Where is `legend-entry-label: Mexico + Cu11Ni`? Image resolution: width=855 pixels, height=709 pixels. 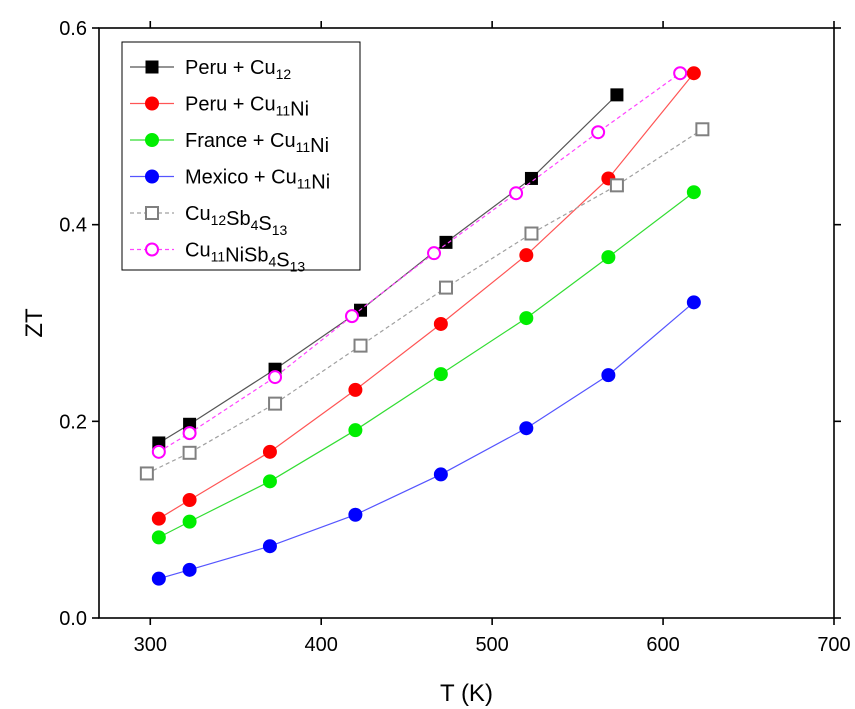
legend-entry-label: Mexico + Cu11Ni is located at coordinates (257, 180).